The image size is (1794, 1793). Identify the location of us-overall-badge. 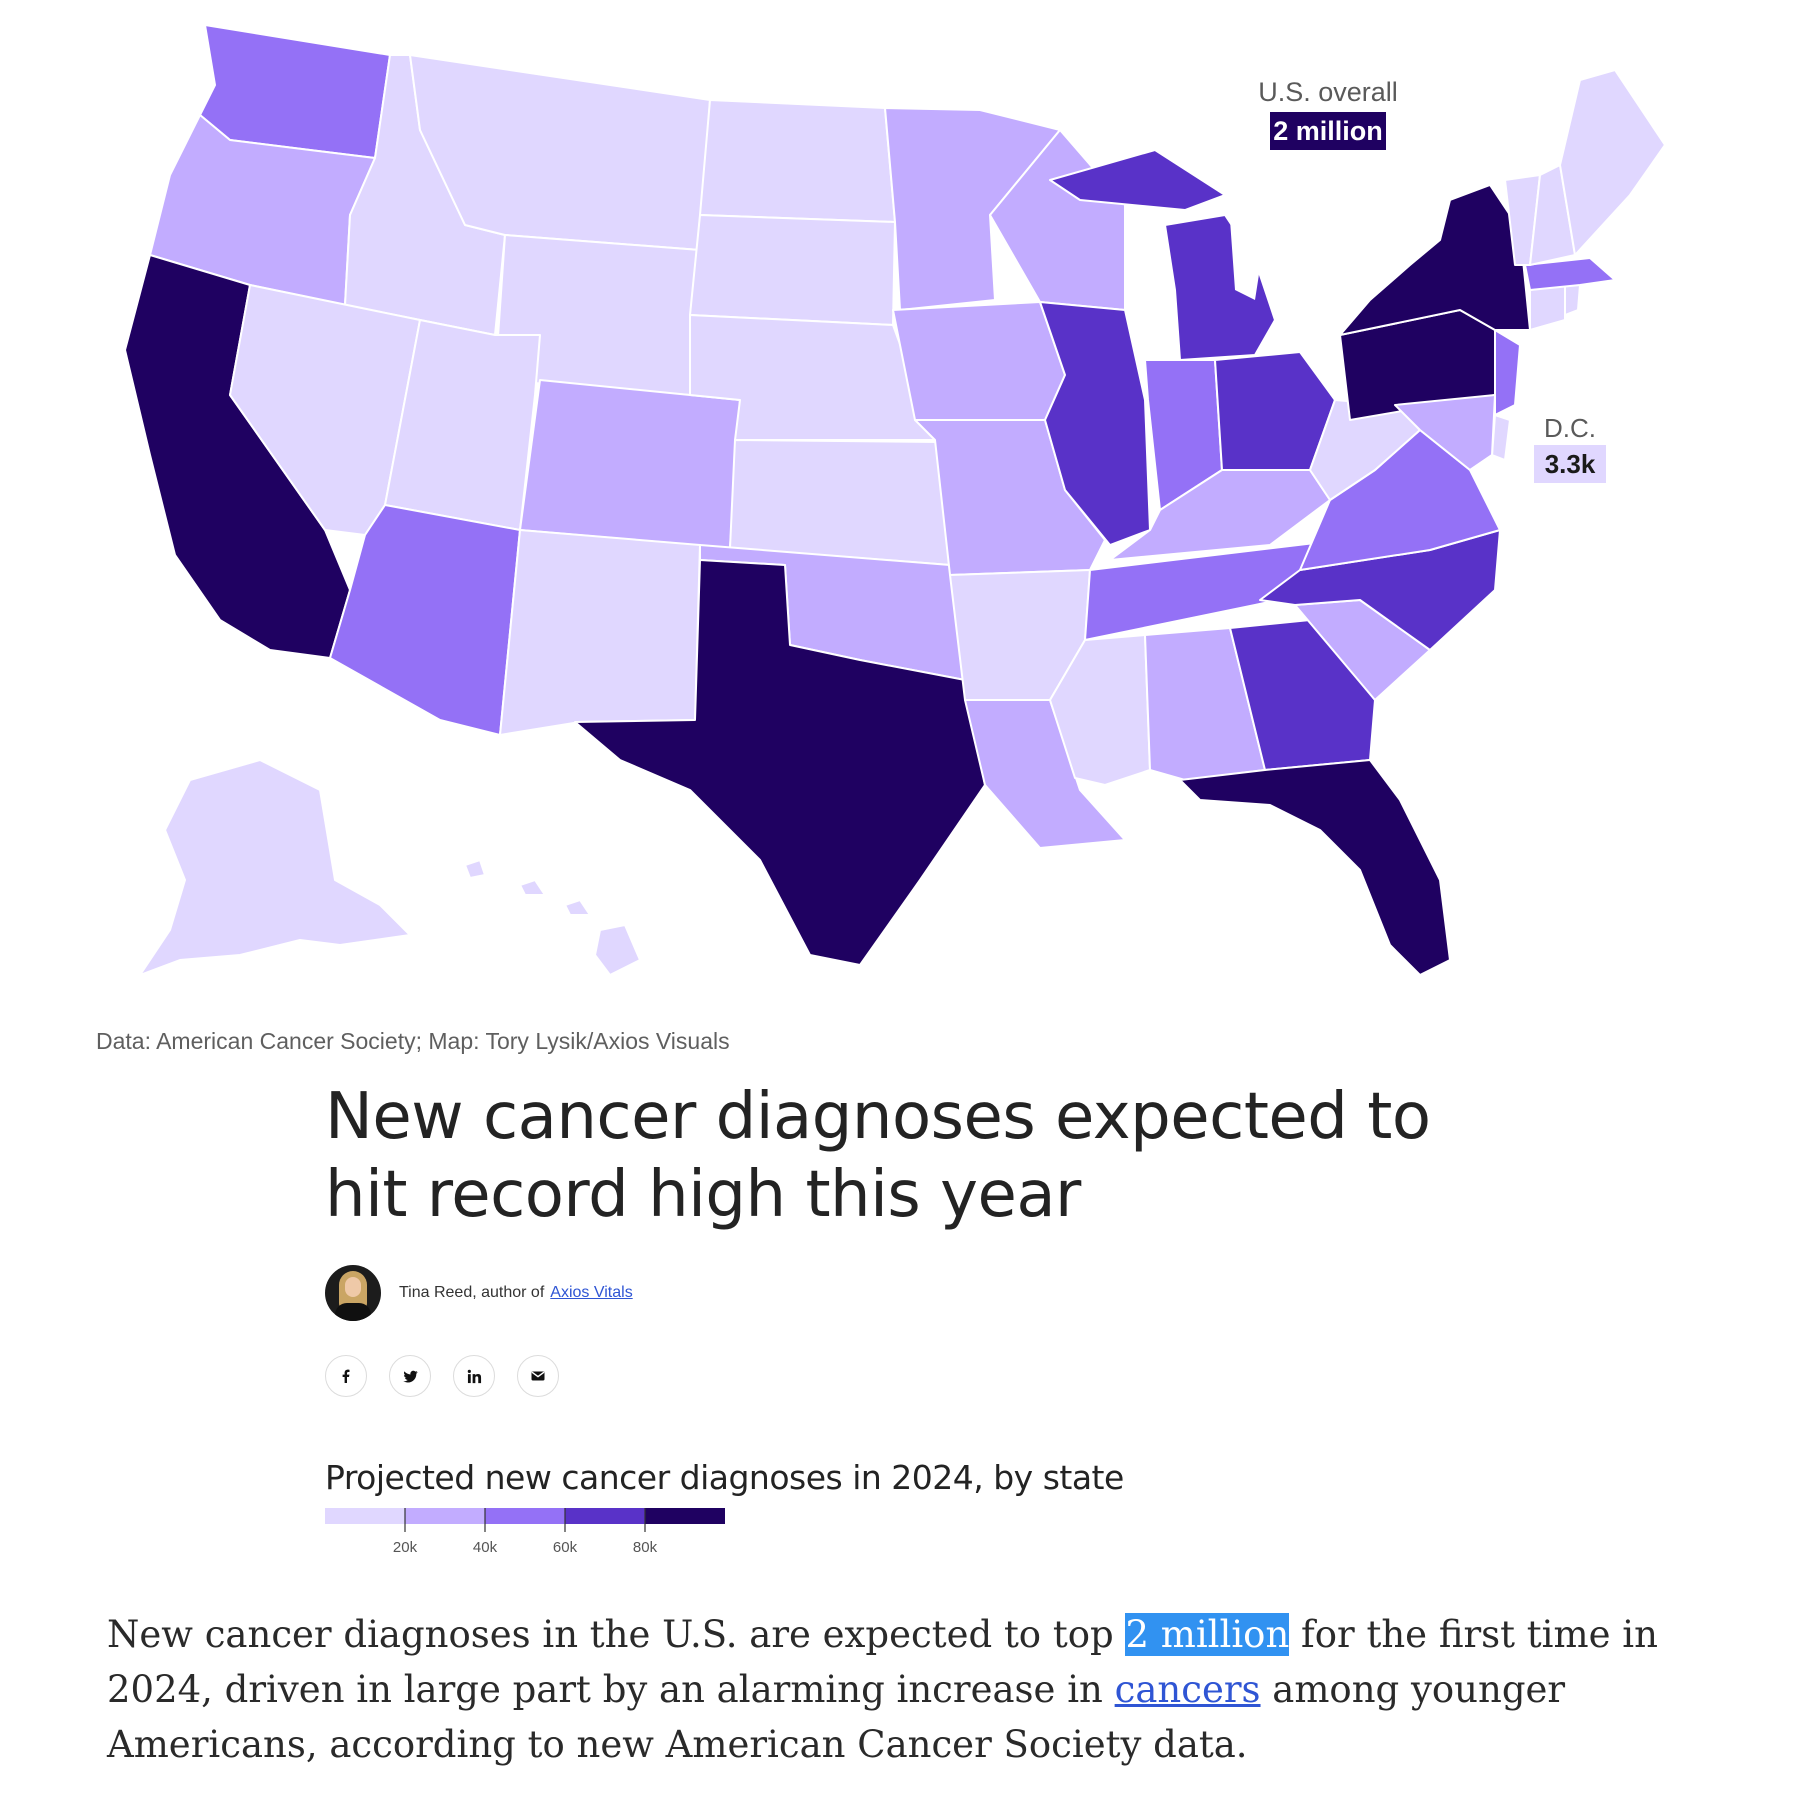
(1328, 131).